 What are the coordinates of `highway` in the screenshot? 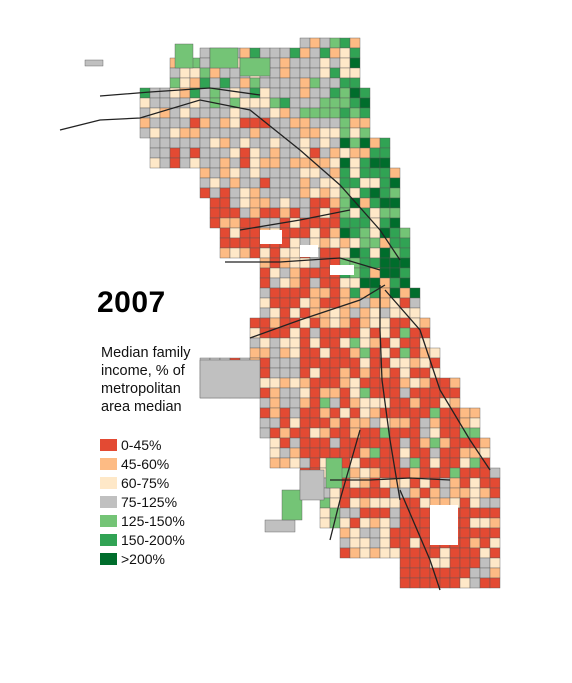 It's located at (180, 92).